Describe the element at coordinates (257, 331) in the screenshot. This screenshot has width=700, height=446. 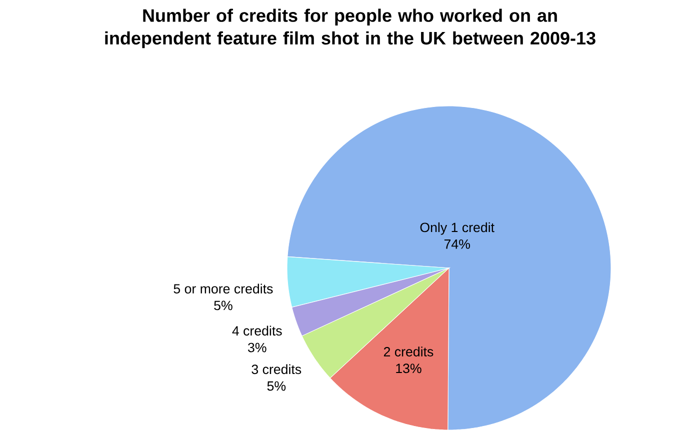
I see `slice-label: 4 credits` at that location.